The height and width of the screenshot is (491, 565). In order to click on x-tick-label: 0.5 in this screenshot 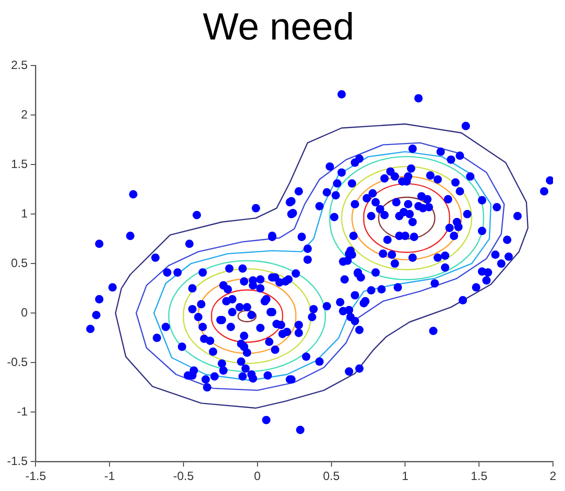, I will do `click(331, 476)`.